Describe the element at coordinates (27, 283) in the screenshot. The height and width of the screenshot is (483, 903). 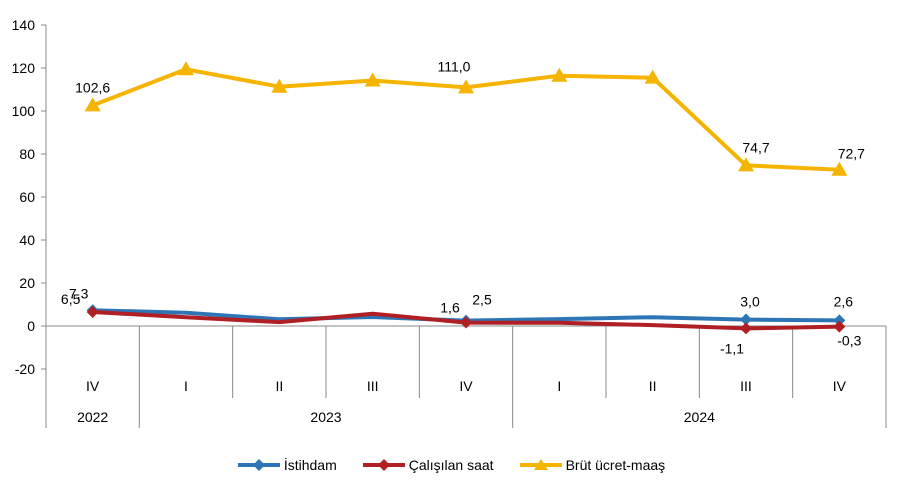
I see `y-tick-label: 20` at that location.